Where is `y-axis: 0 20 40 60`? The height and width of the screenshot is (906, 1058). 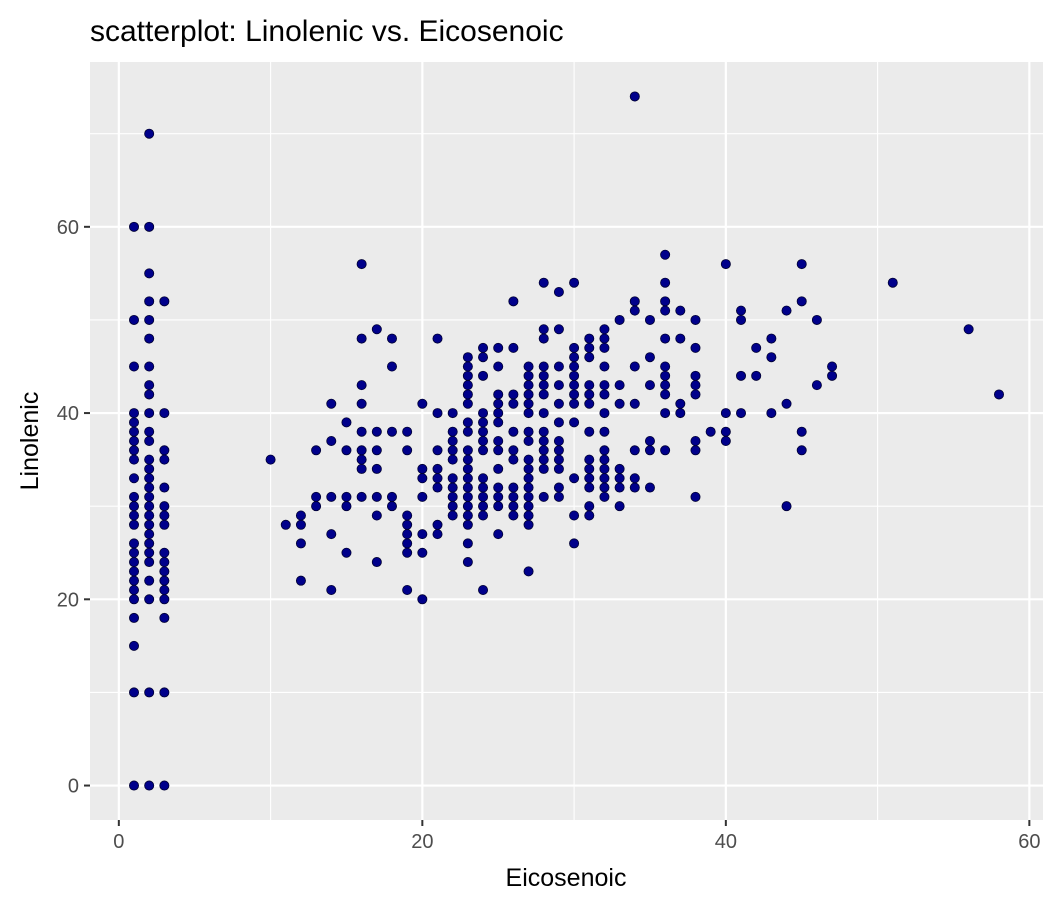 y-axis: 0 20 40 60 is located at coordinates (73, 507).